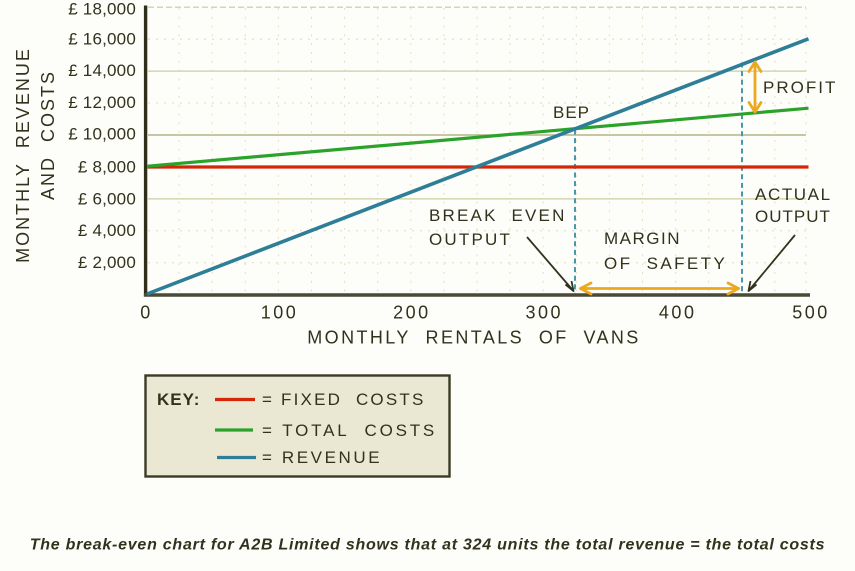  What do you see at coordinates (102, 70) in the screenshot?
I see `svg-text: £ 14,000` at bounding box center [102, 70].